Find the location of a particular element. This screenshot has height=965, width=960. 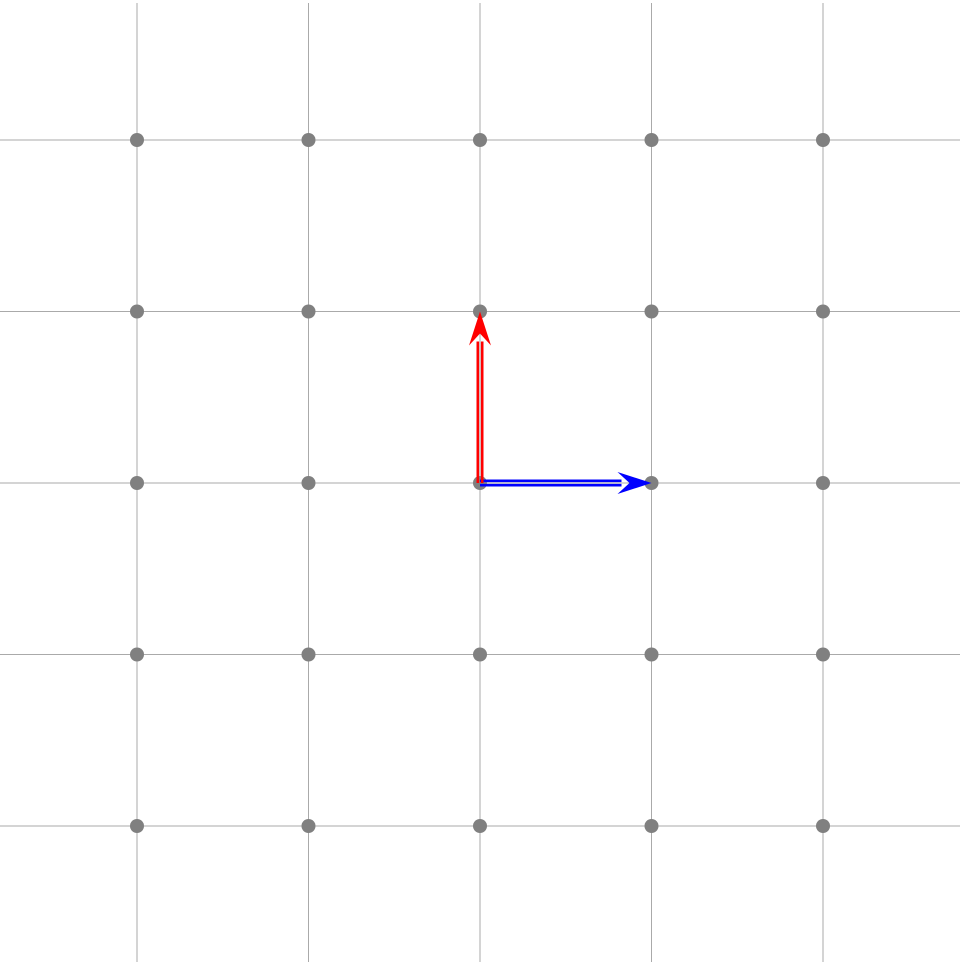

vector-e1 is located at coordinates (566, 483).